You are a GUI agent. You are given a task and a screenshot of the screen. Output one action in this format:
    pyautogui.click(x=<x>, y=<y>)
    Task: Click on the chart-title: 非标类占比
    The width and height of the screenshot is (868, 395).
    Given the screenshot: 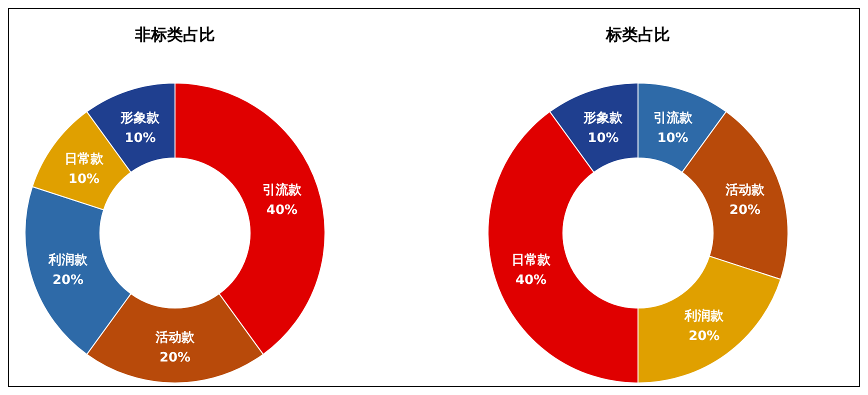 What is the action you would take?
    pyautogui.click(x=174, y=34)
    